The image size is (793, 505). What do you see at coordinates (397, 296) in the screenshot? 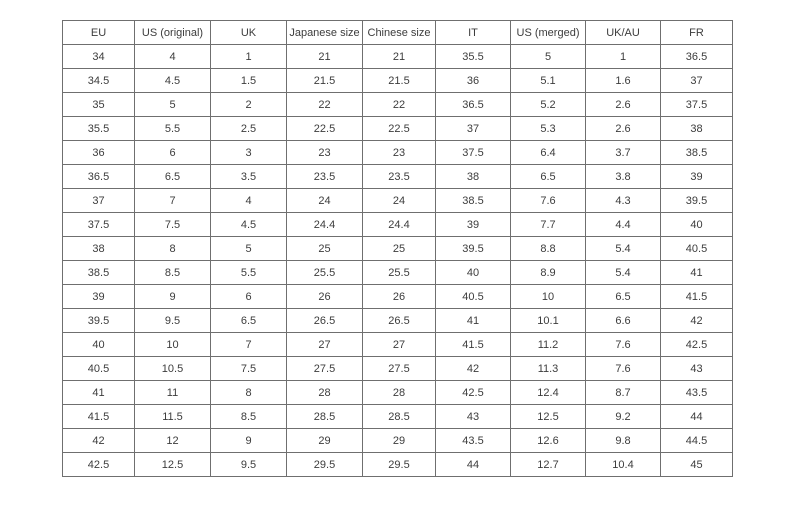
I see `table-row: 39 9 6 26 26 40.5 10 6.5 41.5` at bounding box center [397, 296].